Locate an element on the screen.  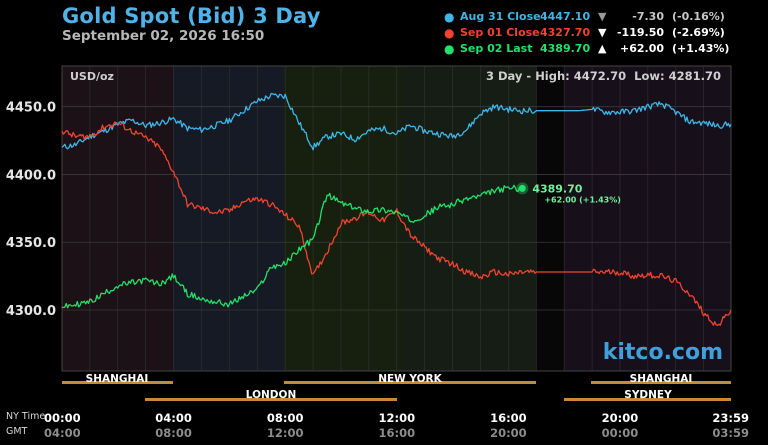
last-price-label: 4389.70 is located at coordinates (557, 188).